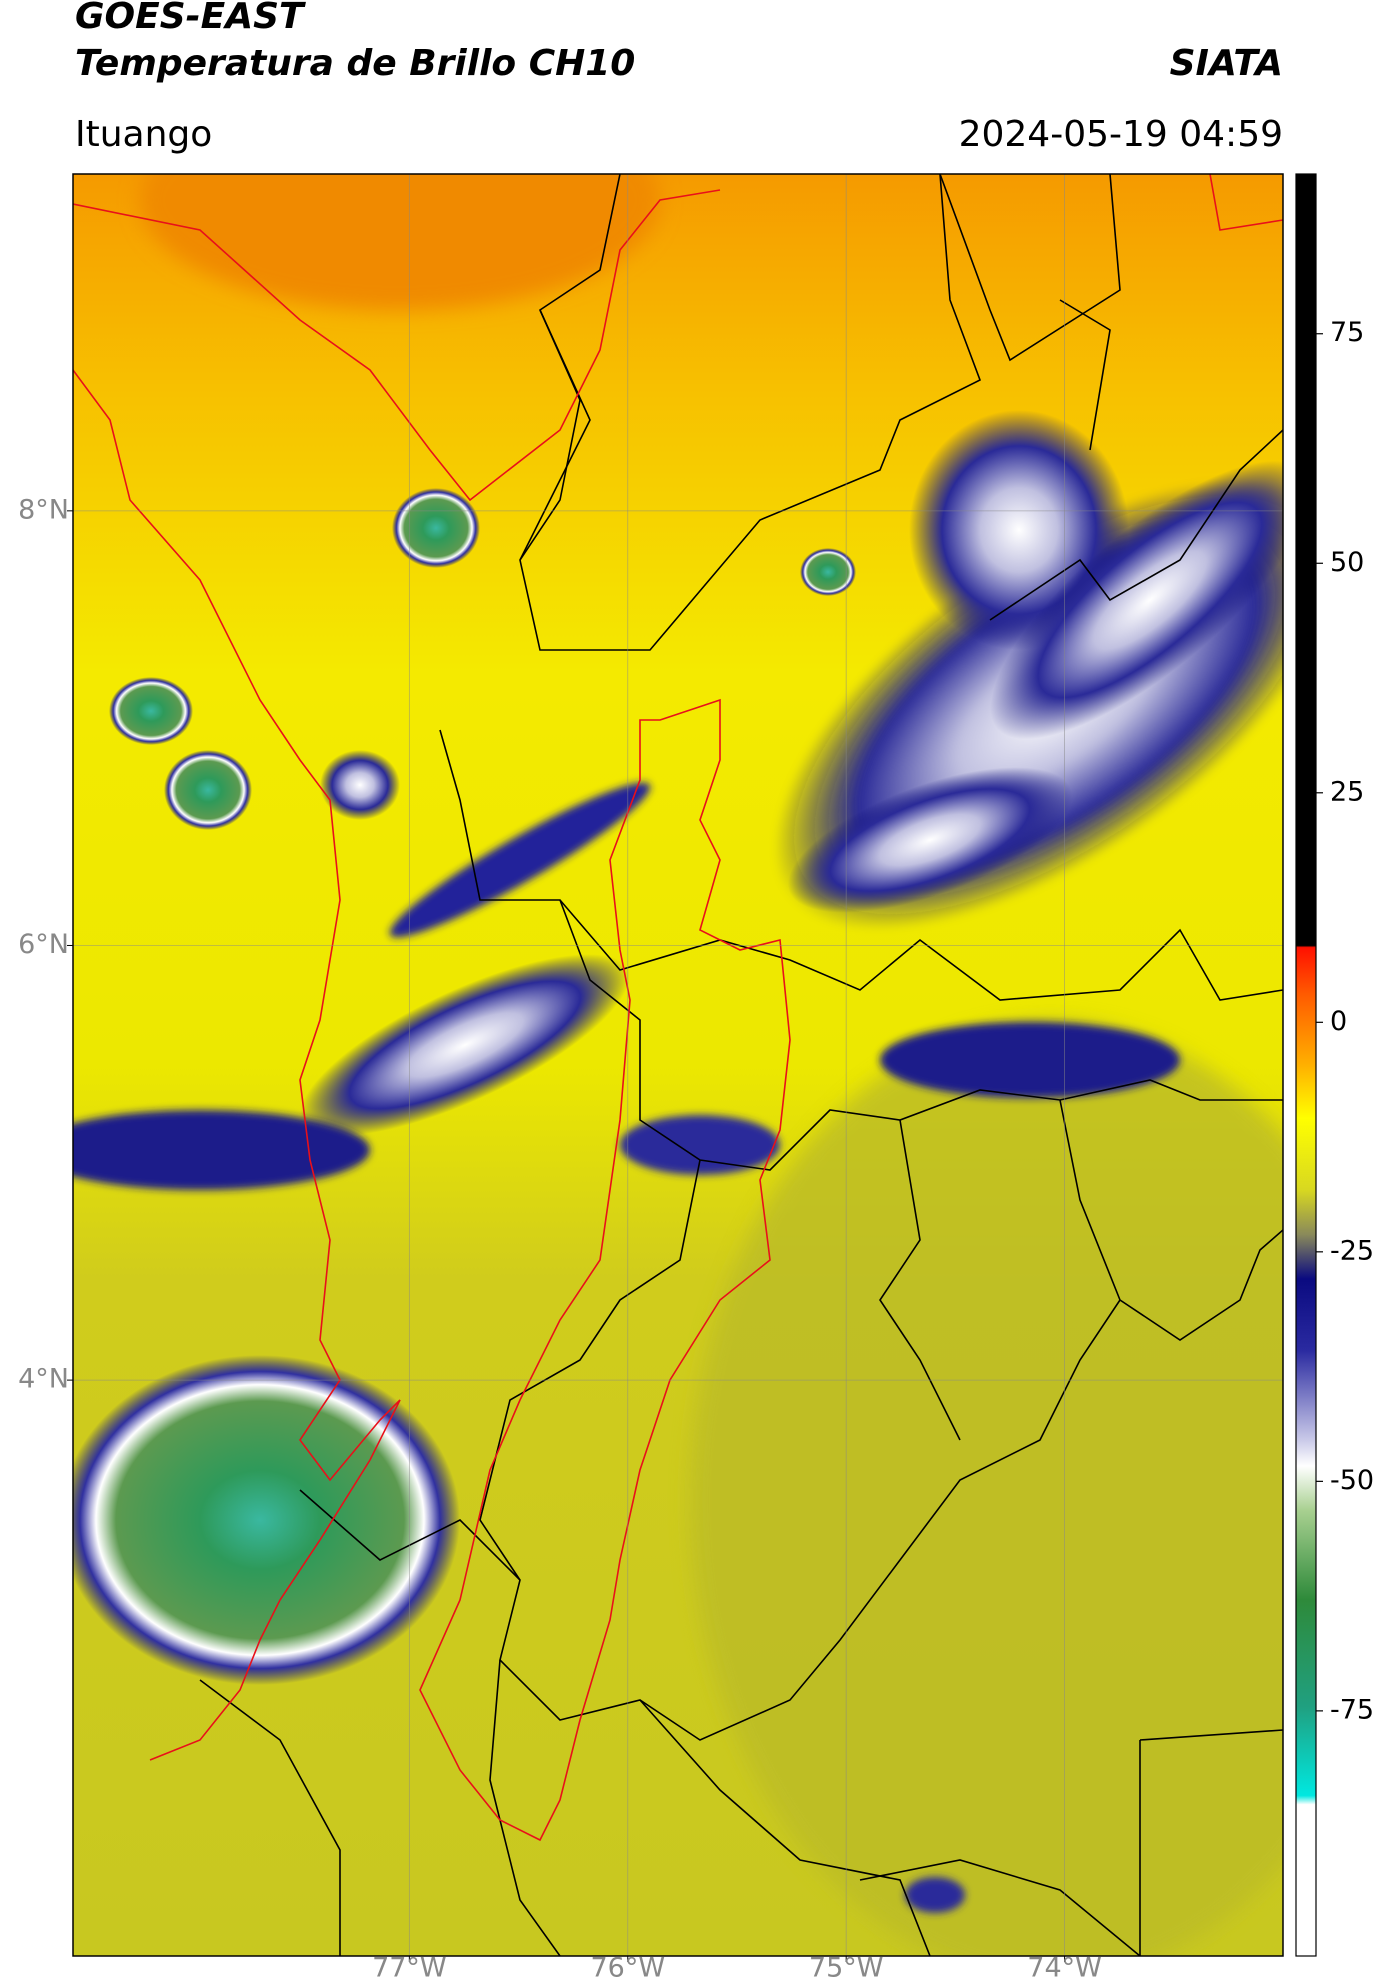 Image resolution: width=1384 pixels, height=1981 pixels. I want to click on location: Ituango, so click(143, 134).